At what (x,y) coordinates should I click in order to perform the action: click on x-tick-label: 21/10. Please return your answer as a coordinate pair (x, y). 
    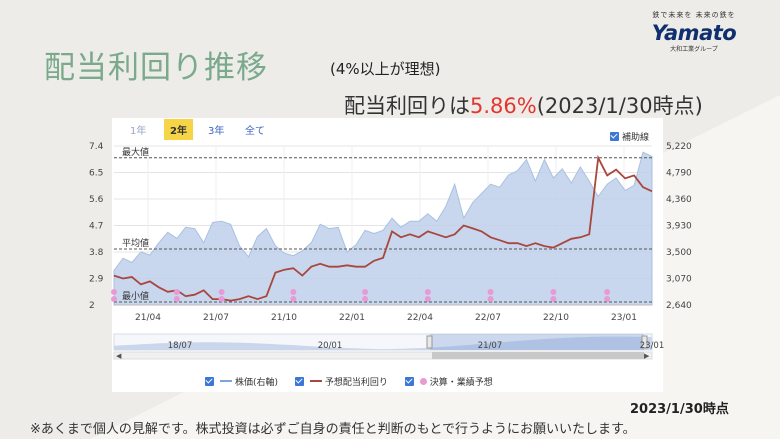
    Looking at the image, I should click on (284, 318).